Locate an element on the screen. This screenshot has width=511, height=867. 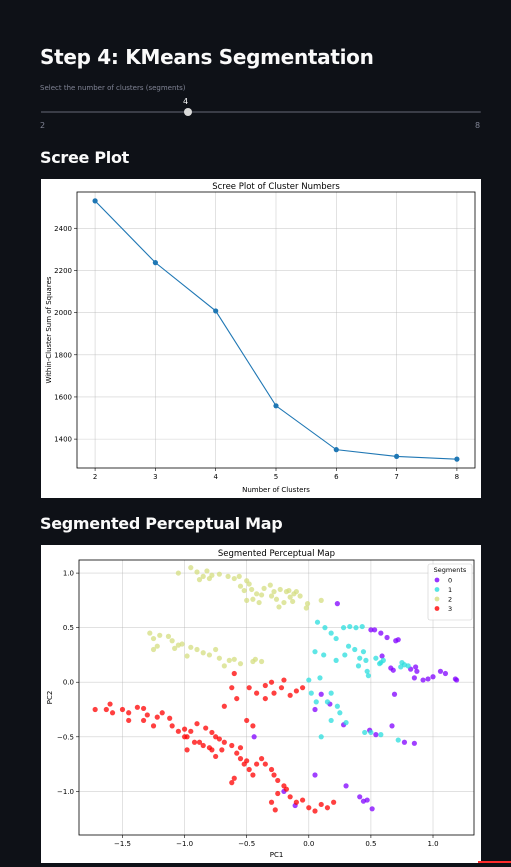
y-tick-label: 1.0 is located at coordinates (68, 574).